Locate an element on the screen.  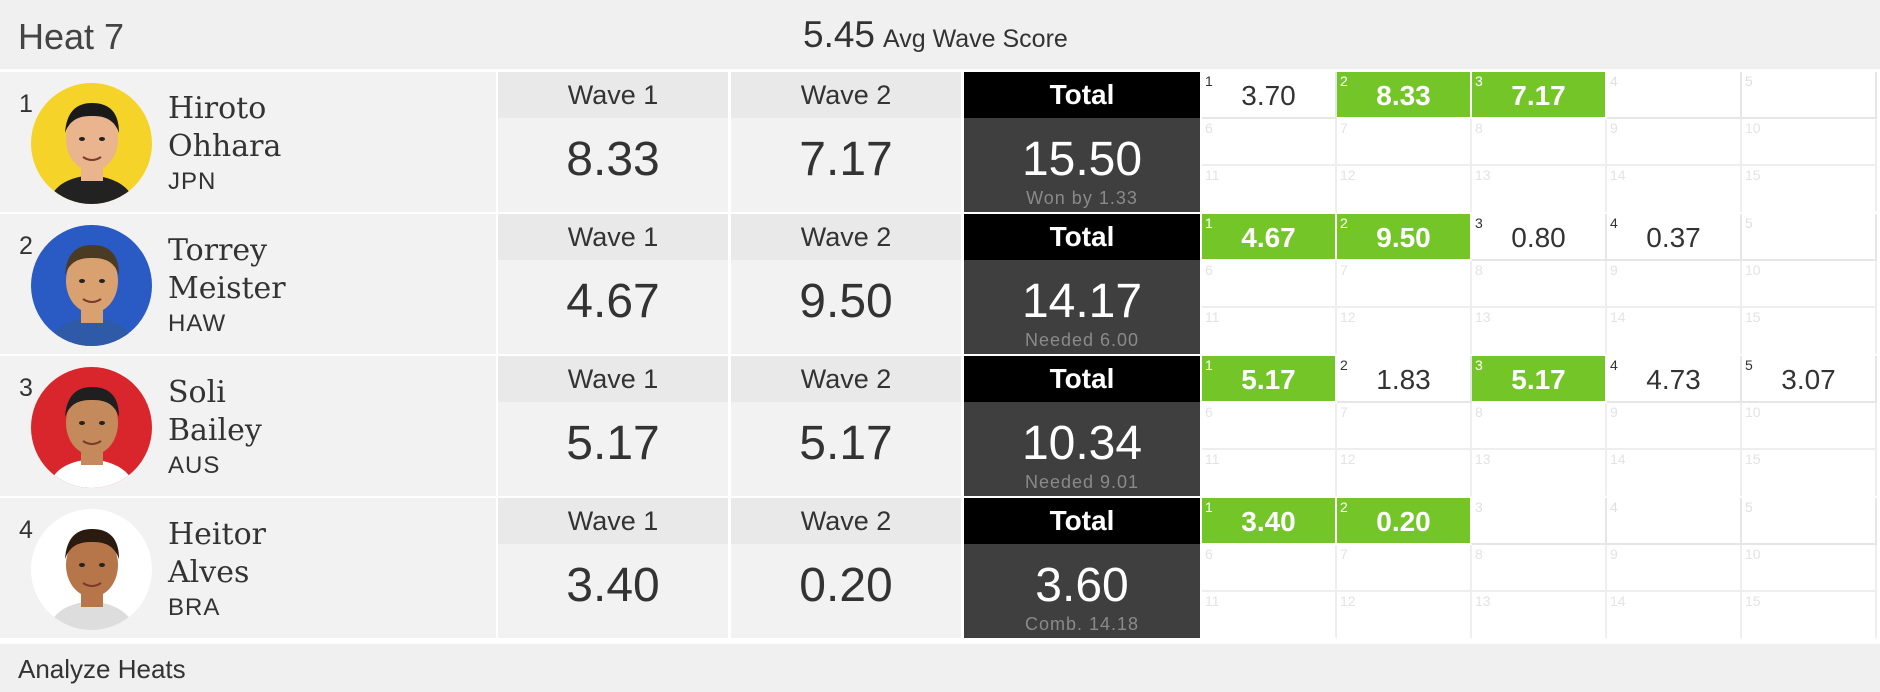
surfer-info: 2 Torrey Meister HAW is located at coordinates (248, 284).